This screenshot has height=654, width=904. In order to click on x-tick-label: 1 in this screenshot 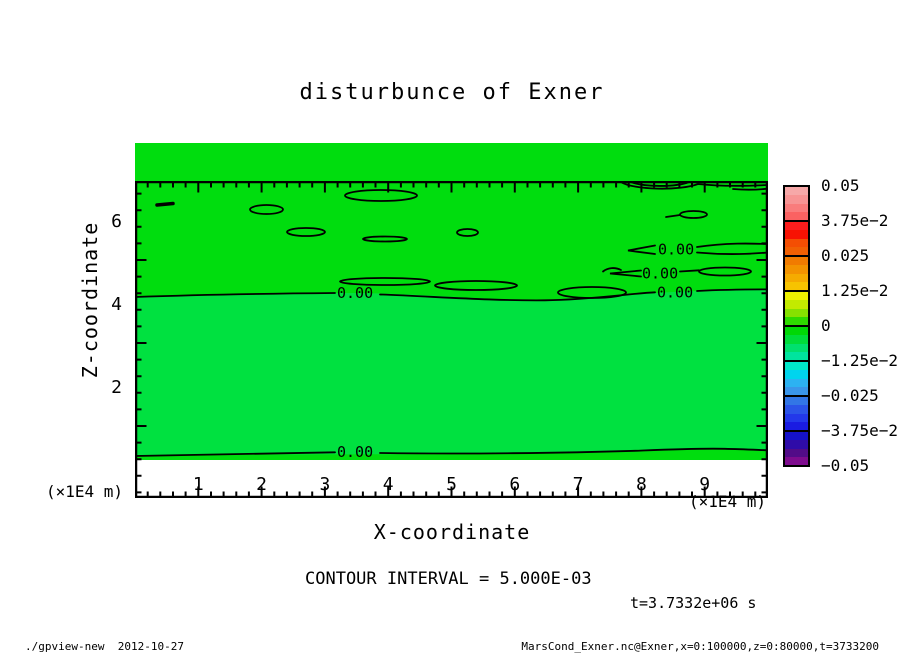, I will do `click(198, 484)`.